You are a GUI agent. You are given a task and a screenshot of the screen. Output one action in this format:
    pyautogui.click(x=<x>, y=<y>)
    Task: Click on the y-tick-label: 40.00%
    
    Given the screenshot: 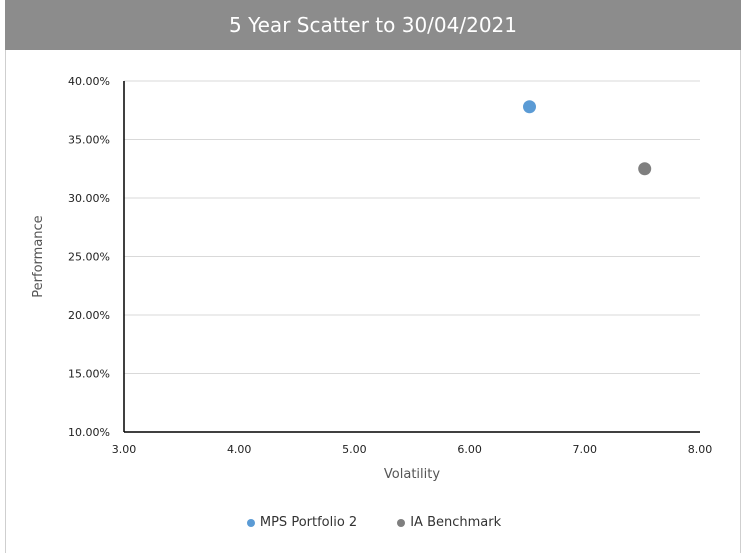 What is the action you would take?
    pyautogui.click(x=89, y=81)
    